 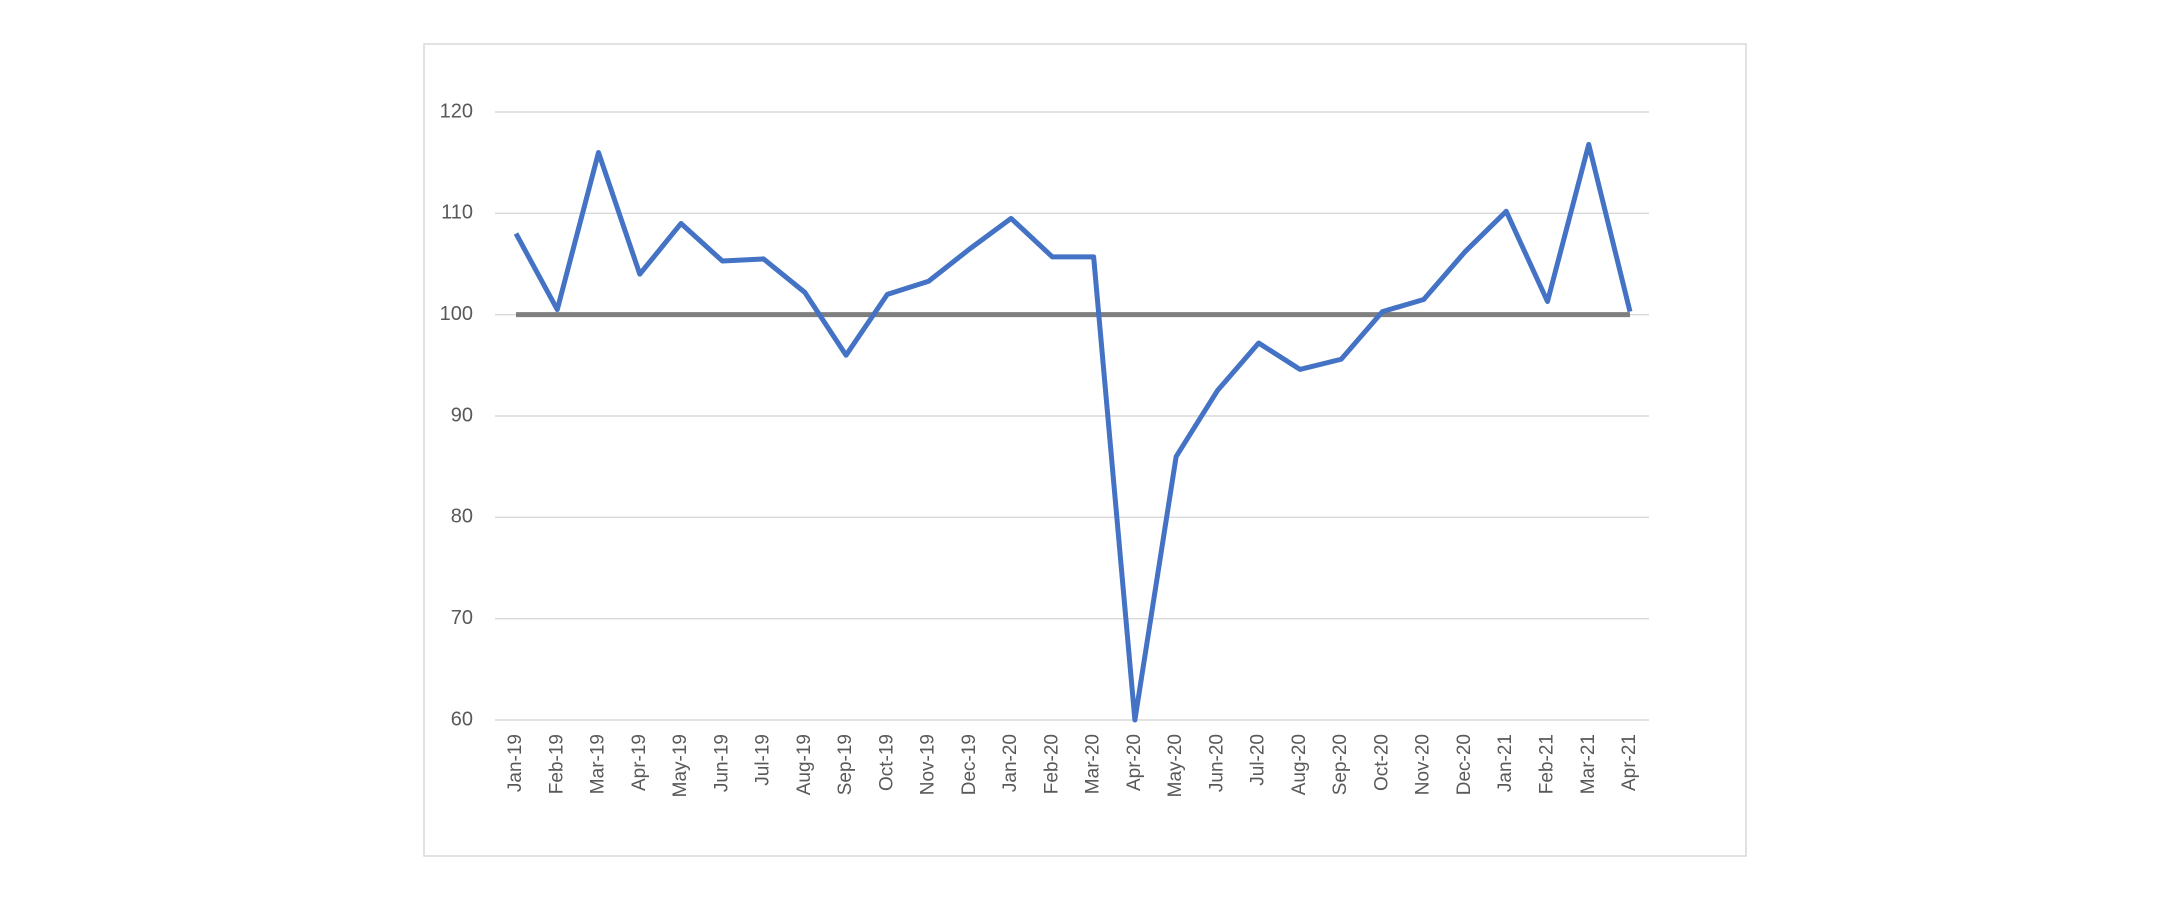 What do you see at coordinates (1010, 763) in the screenshot?
I see `x-tick-label: Jan-20` at bounding box center [1010, 763].